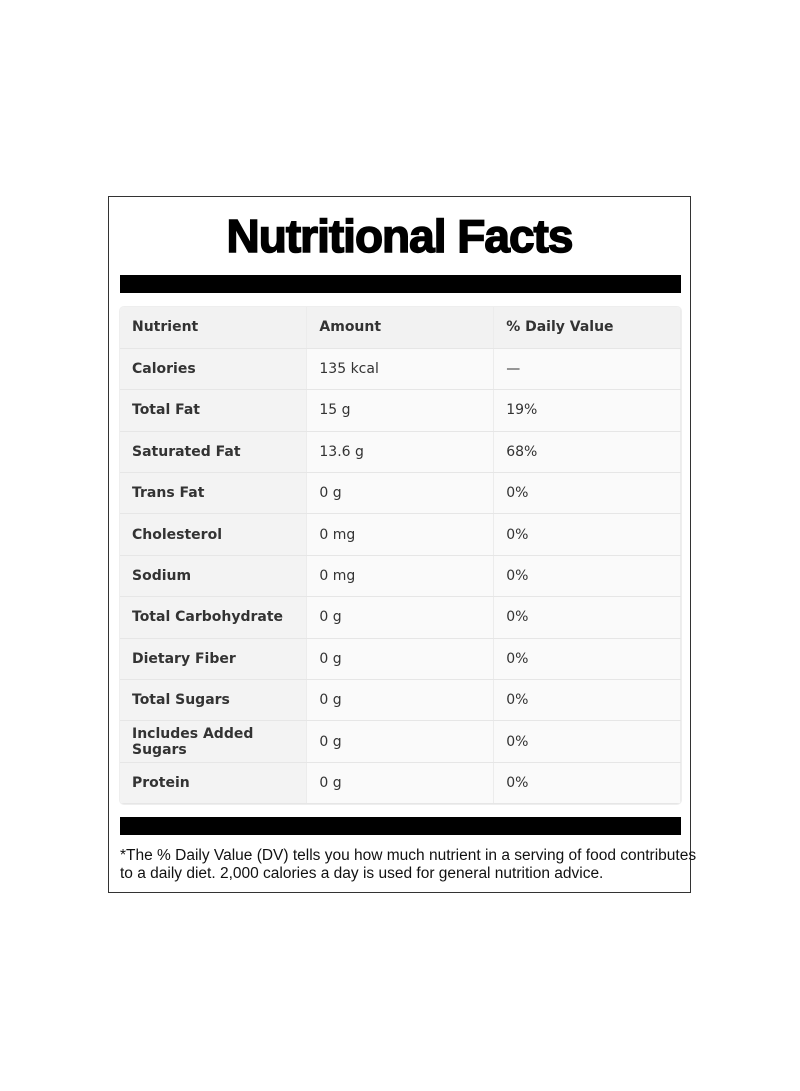  Describe the element at coordinates (214, 328) in the screenshot. I see `header-nutrient: Nutrient` at that location.